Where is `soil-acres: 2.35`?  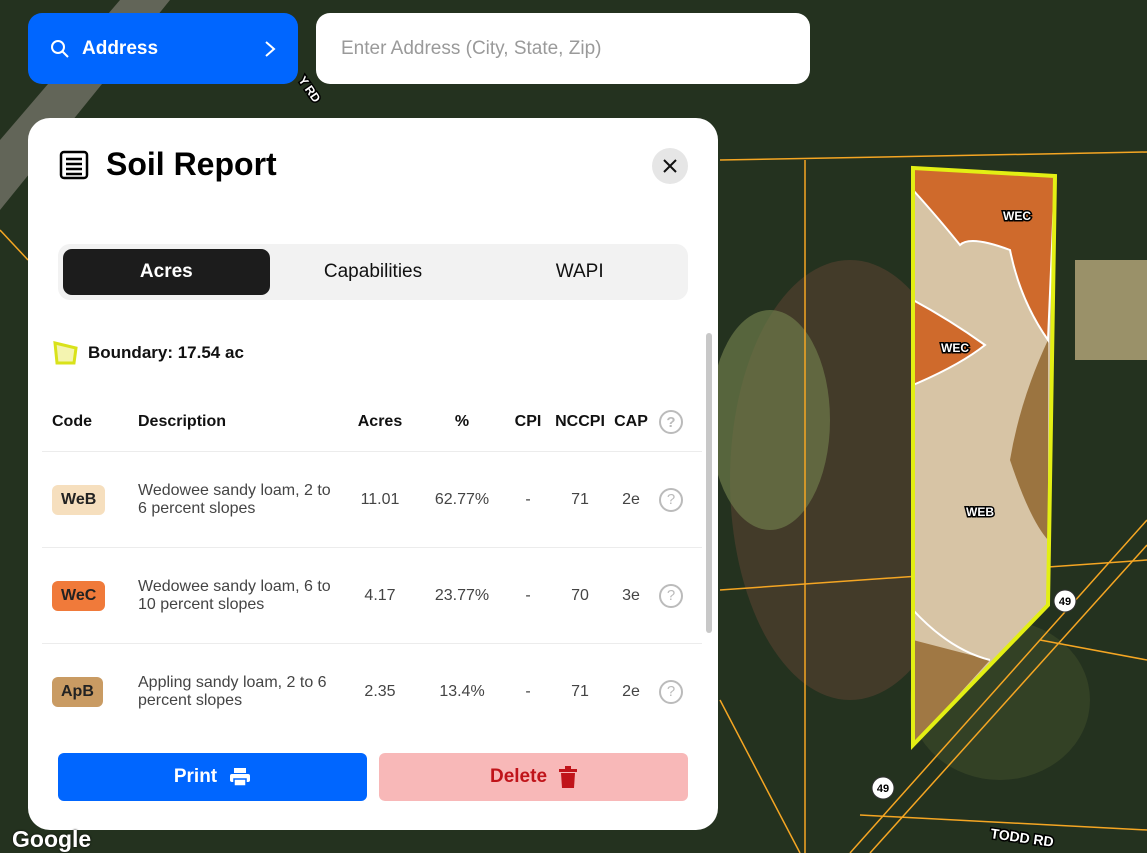 soil-acres: 2.35 is located at coordinates (380, 691).